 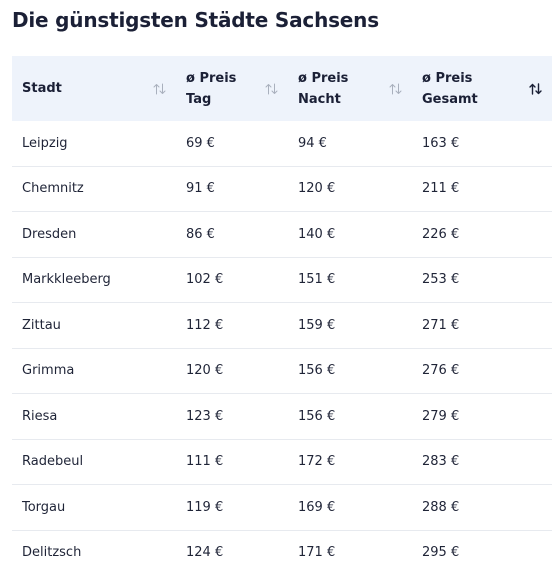 I want to click on cell-price-total: 163 €, so click(x=482, y=144).